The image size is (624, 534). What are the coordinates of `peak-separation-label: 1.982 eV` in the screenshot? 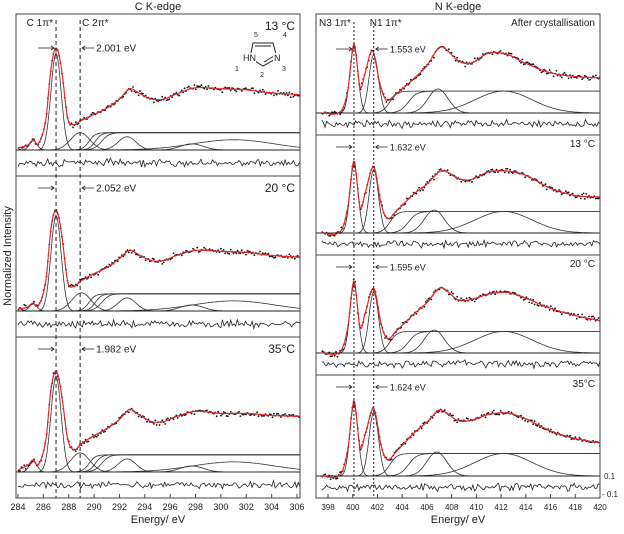 It's located at (116, 350).